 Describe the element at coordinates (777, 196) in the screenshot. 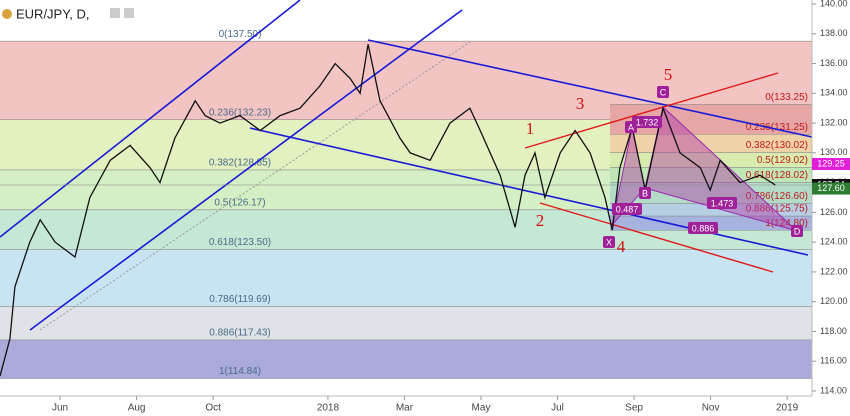

I see `fib-label: 0.786(126.60)` at that location.